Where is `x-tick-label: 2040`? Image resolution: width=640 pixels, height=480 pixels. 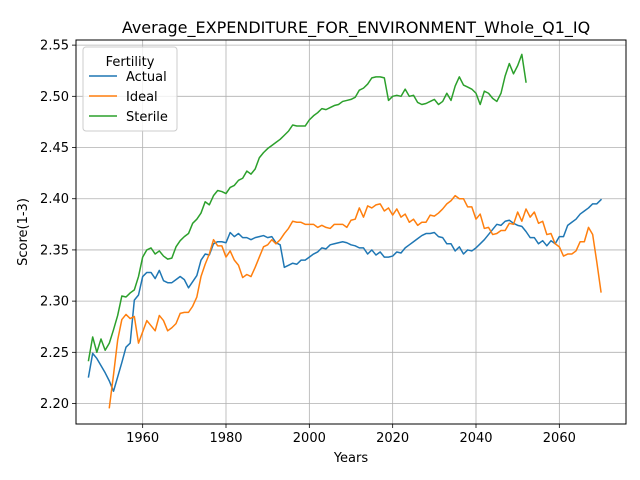
x-tick-label: 2040 is located at coordinates (475, 438).